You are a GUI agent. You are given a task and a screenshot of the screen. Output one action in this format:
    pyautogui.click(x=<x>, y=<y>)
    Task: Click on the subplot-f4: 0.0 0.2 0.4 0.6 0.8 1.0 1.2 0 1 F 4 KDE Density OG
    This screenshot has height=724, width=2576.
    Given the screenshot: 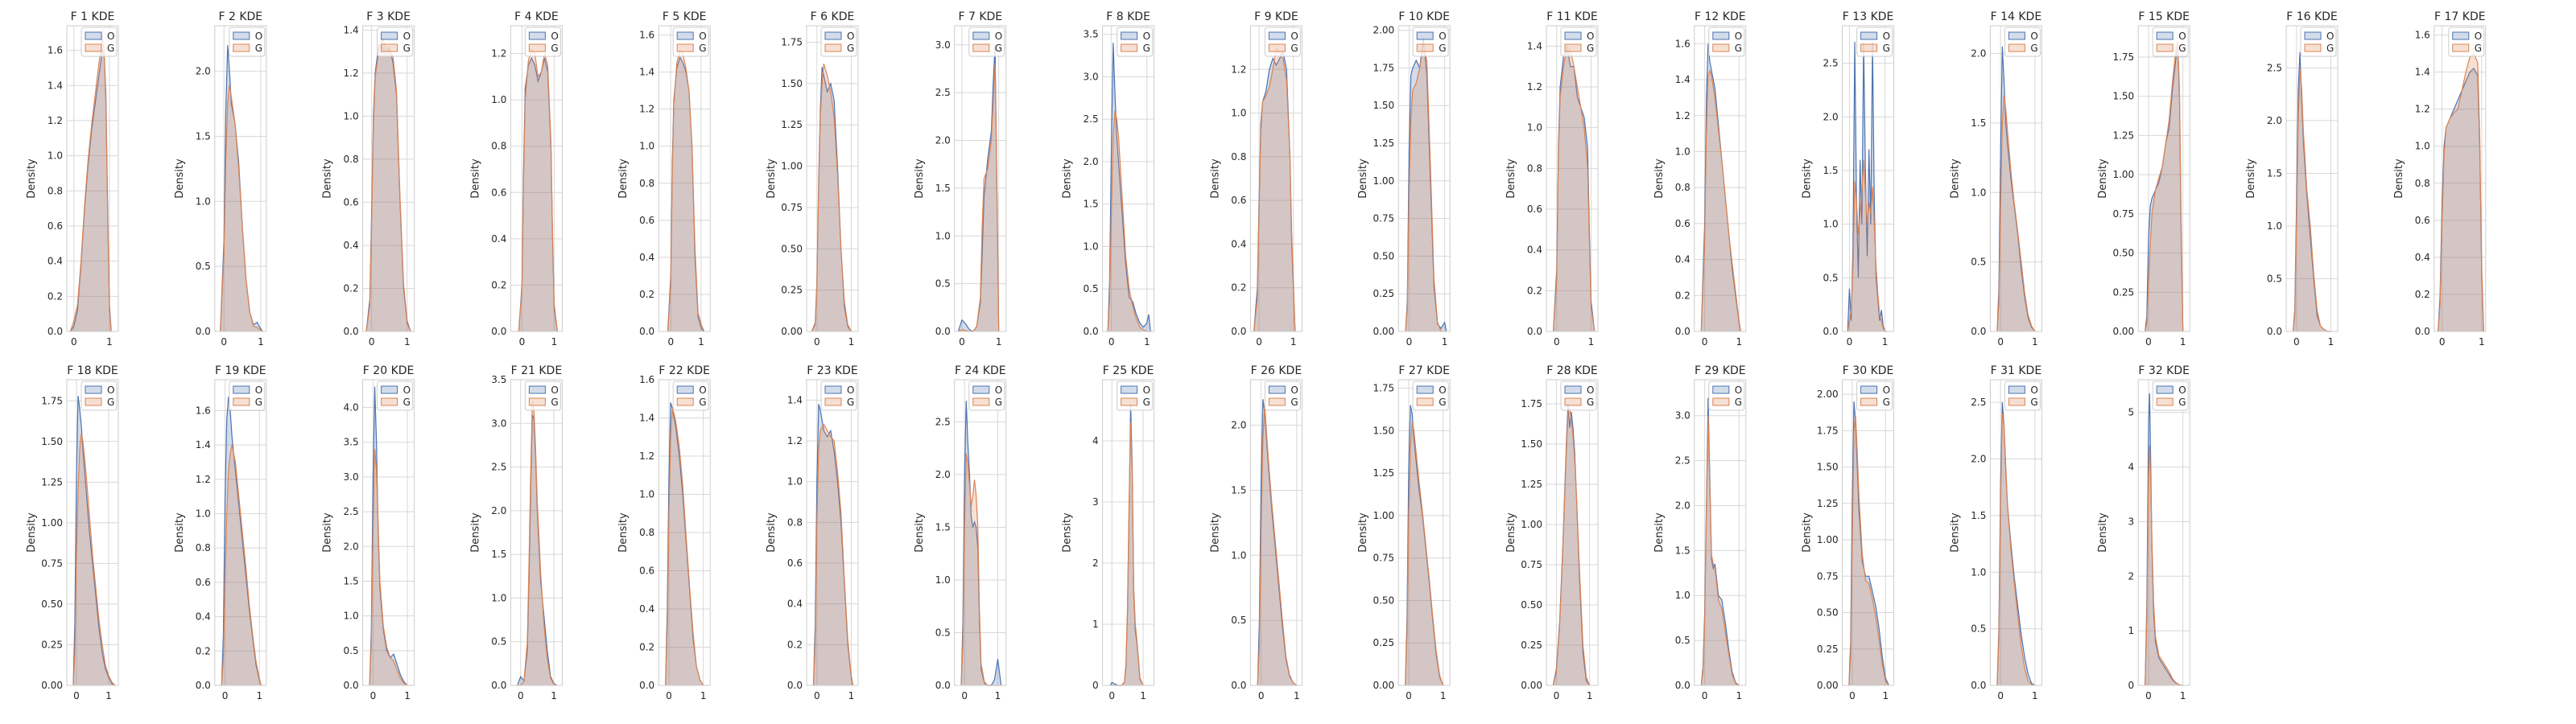 What is the action you would take?
    pyautogui.click(x=516, y=179)
    